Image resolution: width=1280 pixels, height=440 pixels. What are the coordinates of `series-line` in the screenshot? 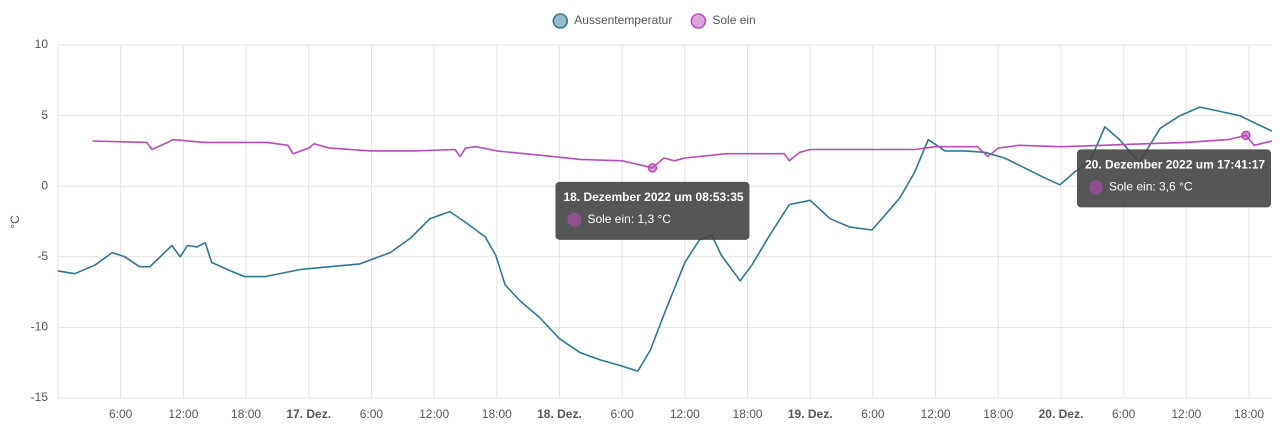 It's located at (682, 151).